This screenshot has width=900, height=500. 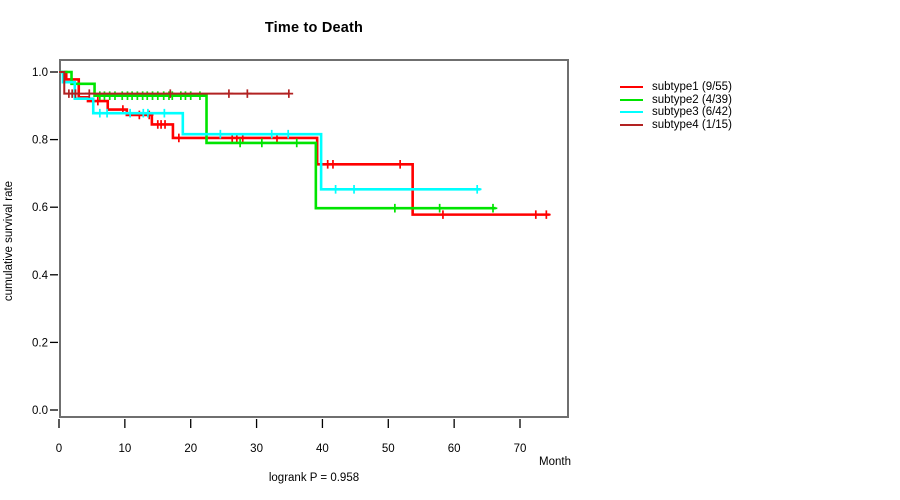 What do you see at coordinates (124, 449) in the screenshot?
I see `x-tick-label: 10` at bounding box center [124, 449].